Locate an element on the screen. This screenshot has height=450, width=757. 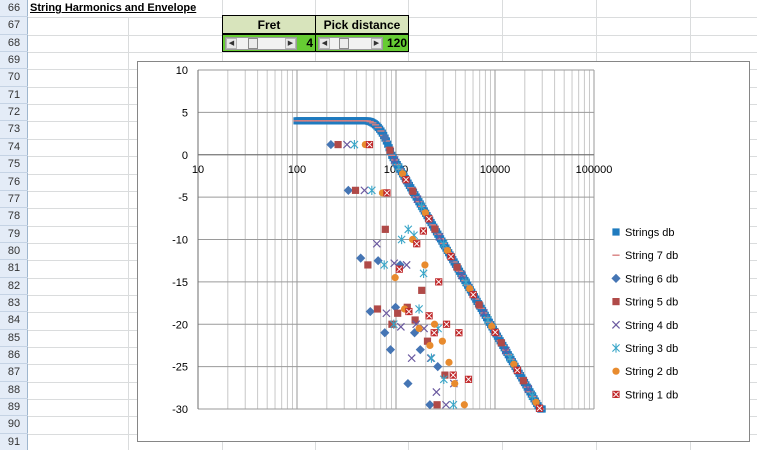
row-header: 83 is located at coordinates (14, 304).